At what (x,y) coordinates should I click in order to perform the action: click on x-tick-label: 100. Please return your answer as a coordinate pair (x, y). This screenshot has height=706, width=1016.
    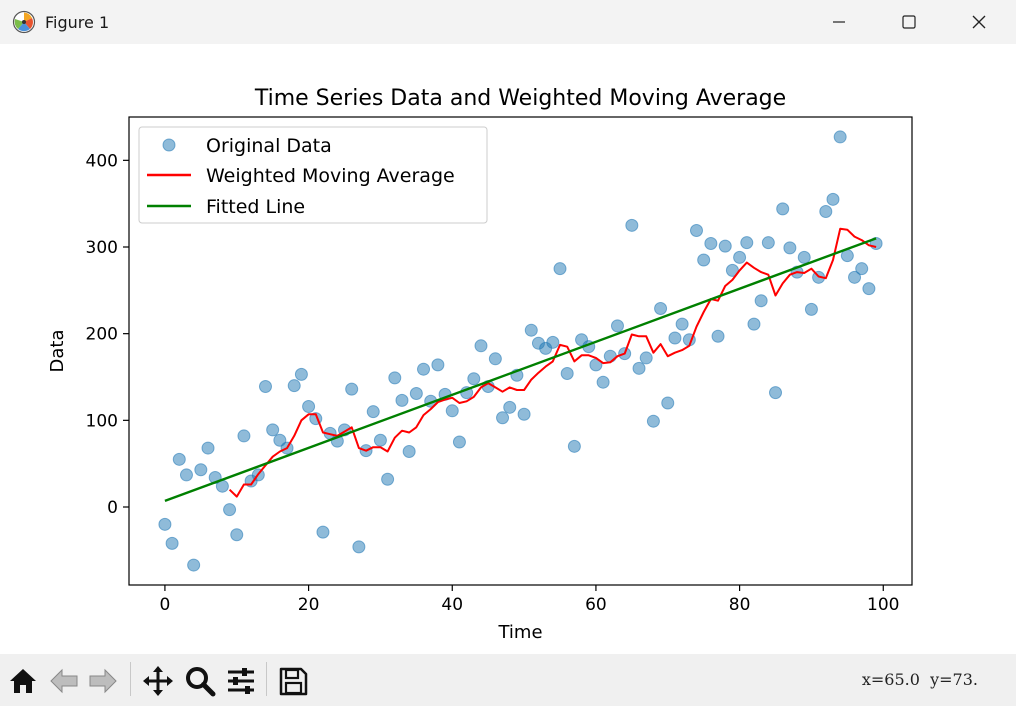
    Looking at the image, I should click on (883, 605).